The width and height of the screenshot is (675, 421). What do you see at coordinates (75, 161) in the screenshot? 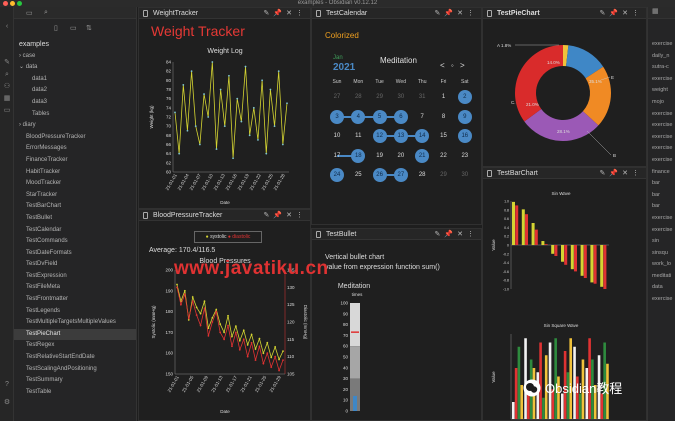
I see `file-item: FinanceTracker` at bounding box center [75, 161].